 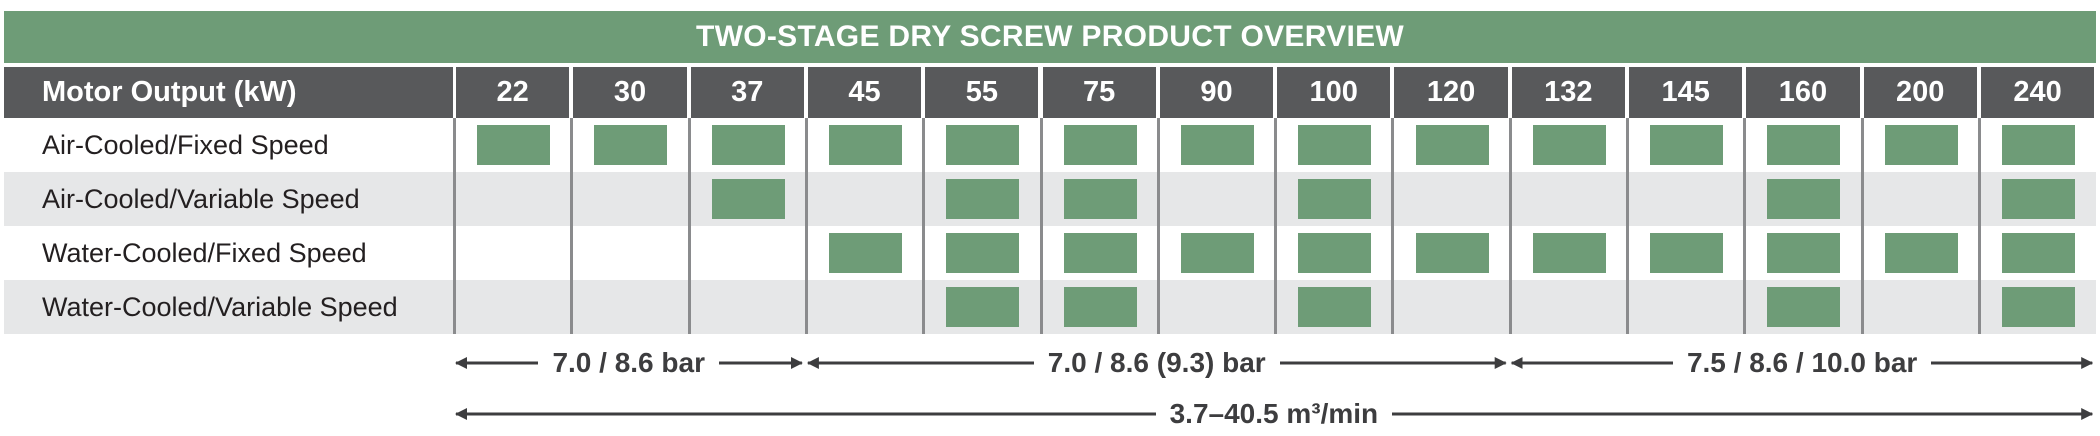 What do you see at coordinates (1216, 92) in the screenshot?
I see `header-col-90: 90` at bounding box center [1216, 92].